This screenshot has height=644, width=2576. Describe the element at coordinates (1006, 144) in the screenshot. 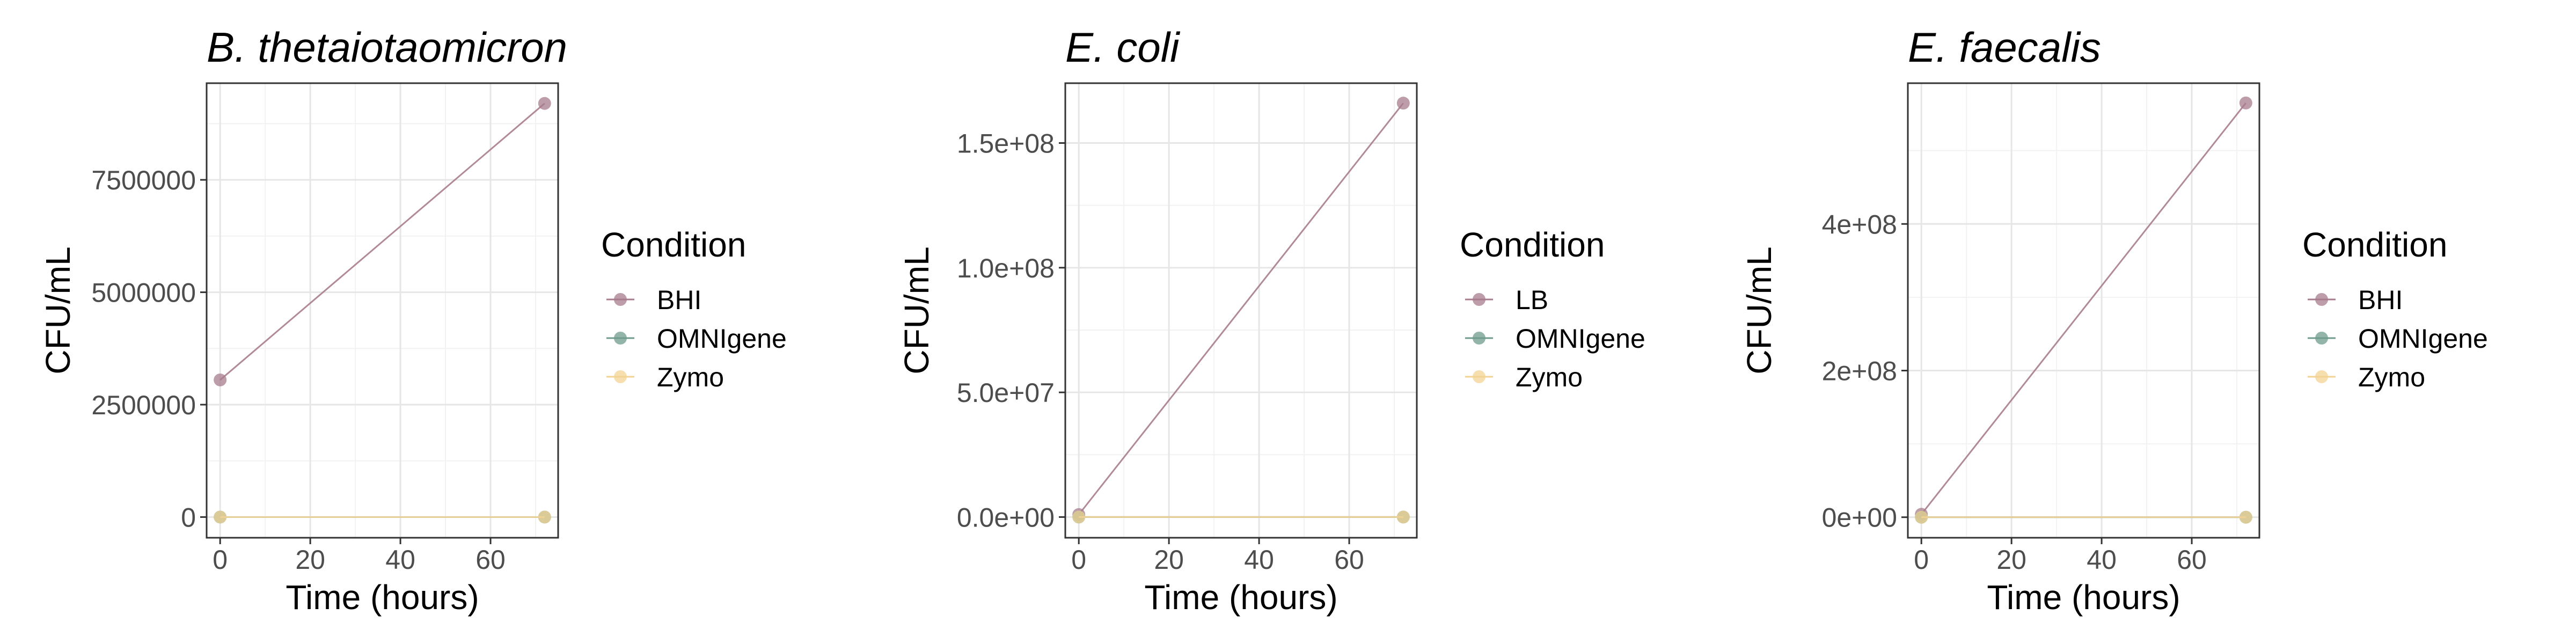

I see `y-tick-label: 1.5e+08` at that location.